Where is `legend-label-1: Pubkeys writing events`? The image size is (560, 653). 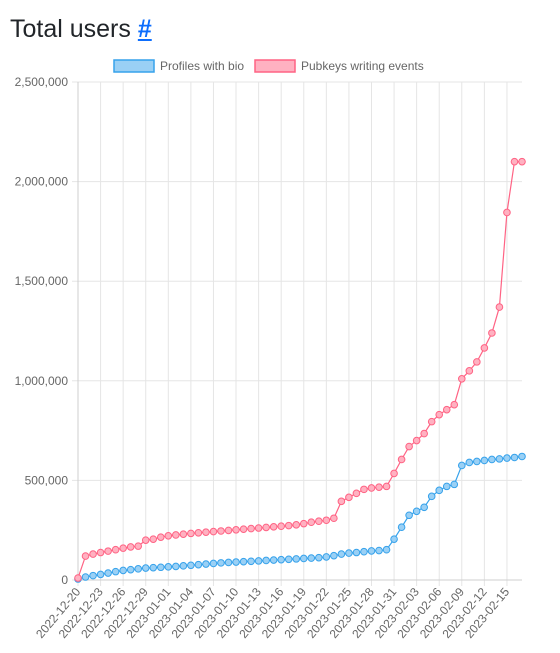
legend-label-1: Pubkeys writing events is located at coordinates (362, 66).